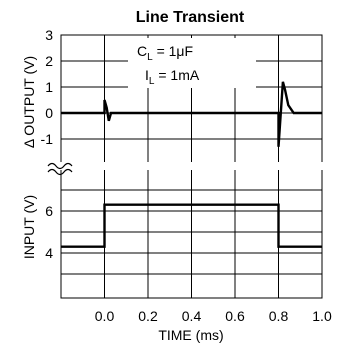  Describe the element at coordinates (191, 225) in the screenshot. I see `series-input` at that location.